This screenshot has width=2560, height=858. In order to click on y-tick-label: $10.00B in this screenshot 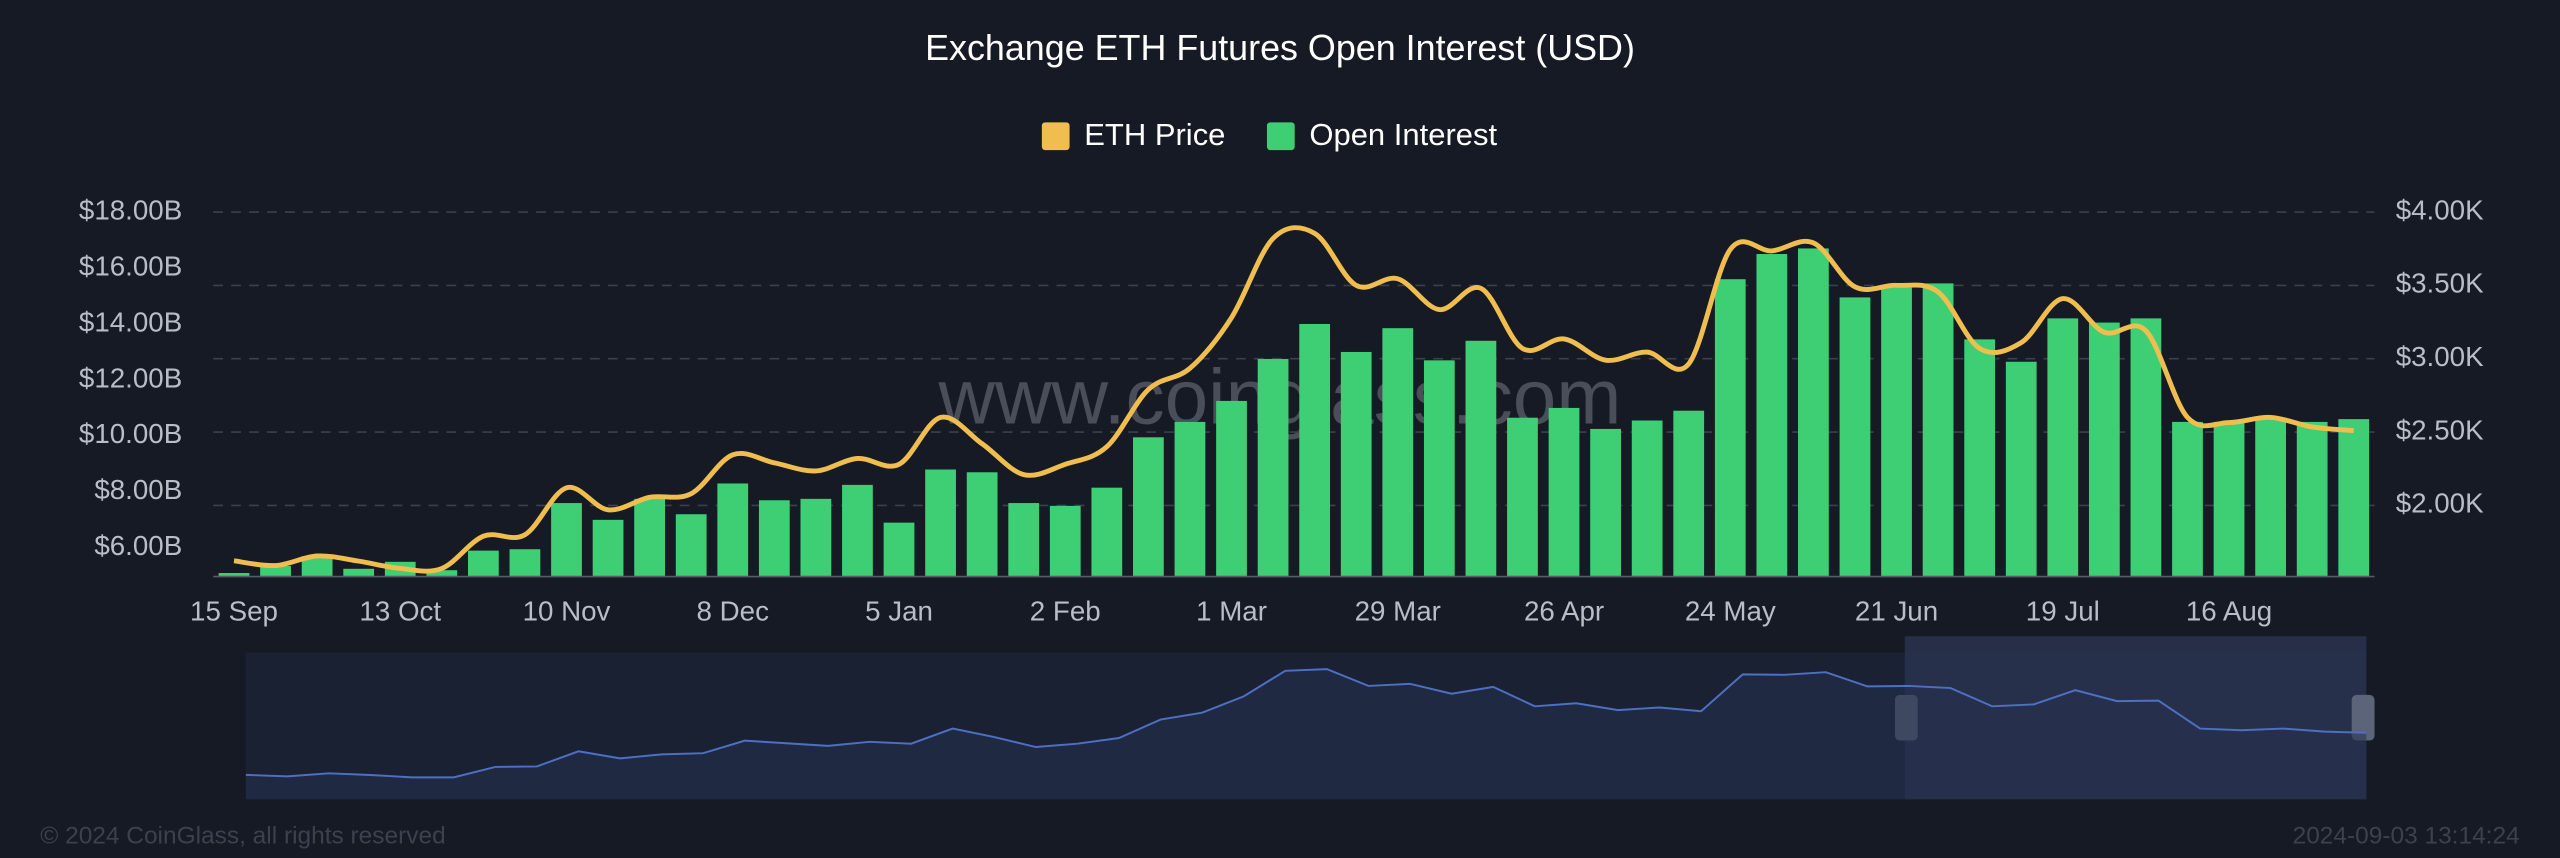, I will do `click(130, 433)`.